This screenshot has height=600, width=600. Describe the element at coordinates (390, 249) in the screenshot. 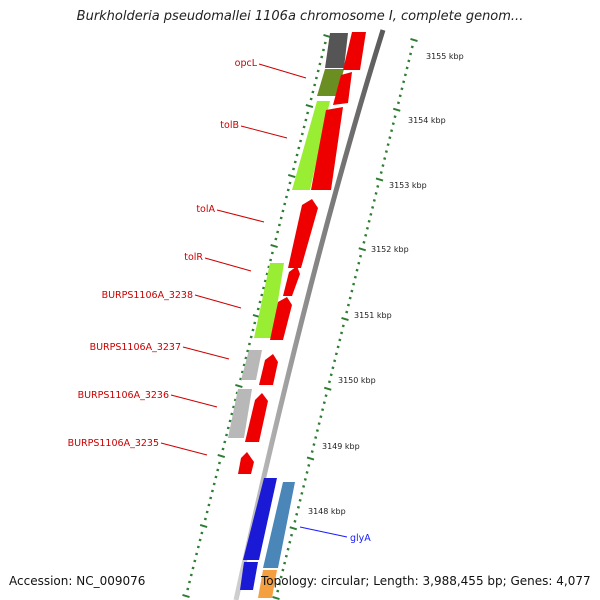

I see `tick-label: 3152 kbp` at that location.